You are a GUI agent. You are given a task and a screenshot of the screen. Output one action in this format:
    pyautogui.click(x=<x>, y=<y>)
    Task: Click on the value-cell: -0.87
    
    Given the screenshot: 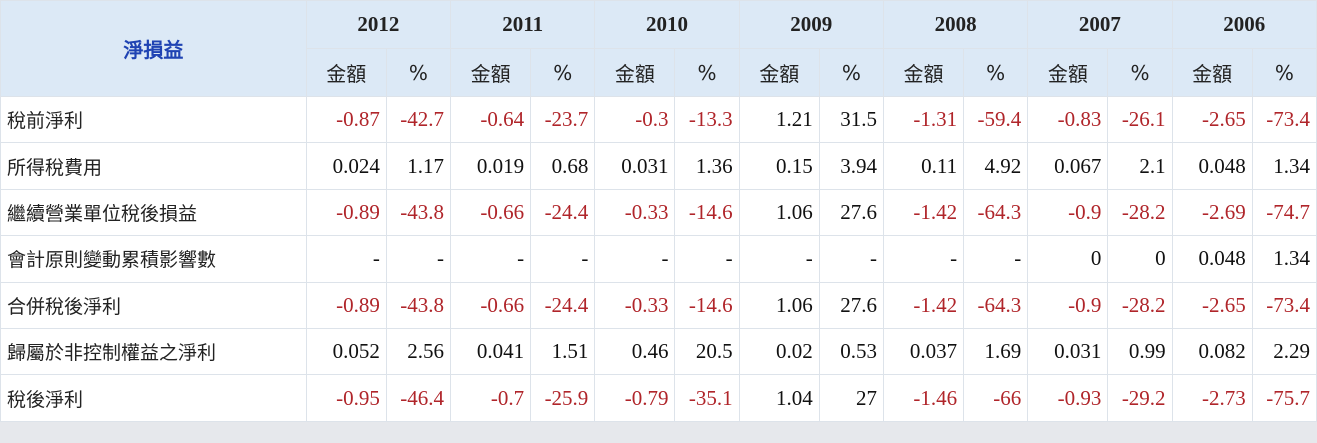 What is the action you would take?
    pyautogui.click(x=346, y=119)
    